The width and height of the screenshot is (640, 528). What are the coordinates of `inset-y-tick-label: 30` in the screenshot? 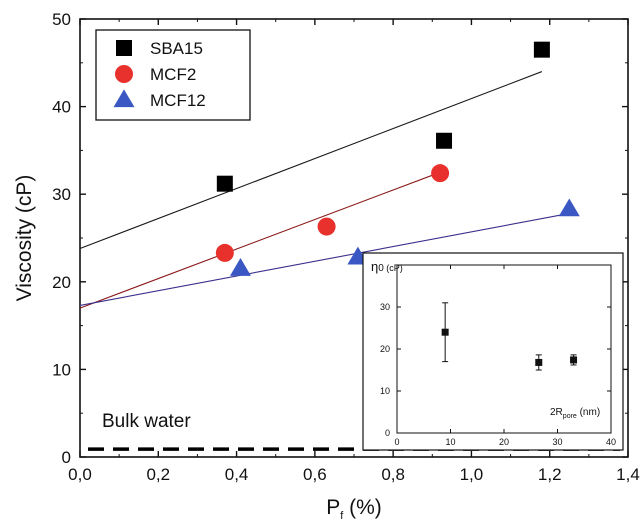 It's located at (385, 307).